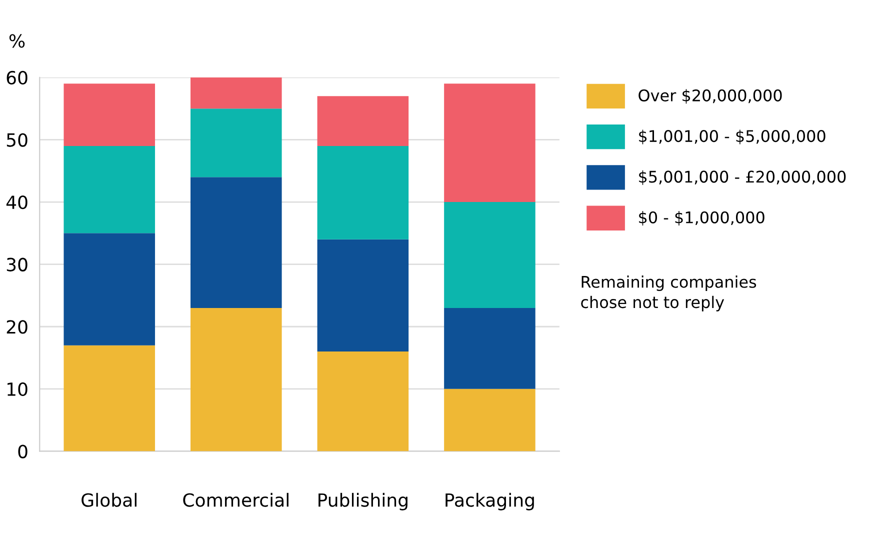 This screenshot has width=881, height=534. What do you see at coordinates (17, 41) in the screenshot?
I see `y-axis-title: %` at bounding box center [17, 41].